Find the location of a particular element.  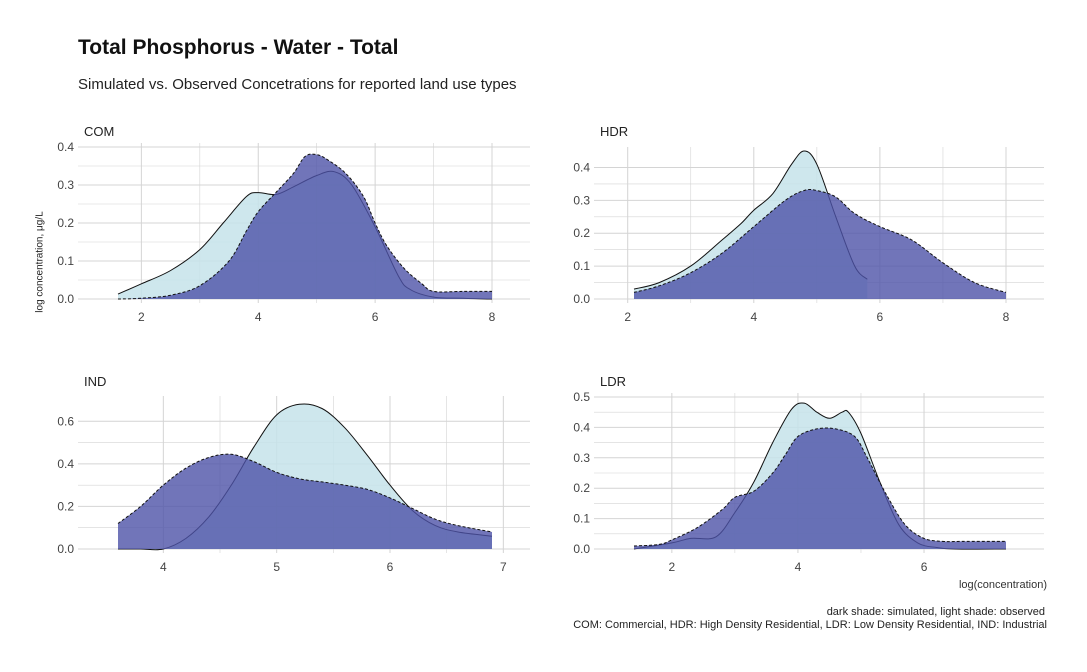

panel-ind: 0.0 0.2 0.4 0.6 4 5 6 7 IND is located at coordinates (293, 474).